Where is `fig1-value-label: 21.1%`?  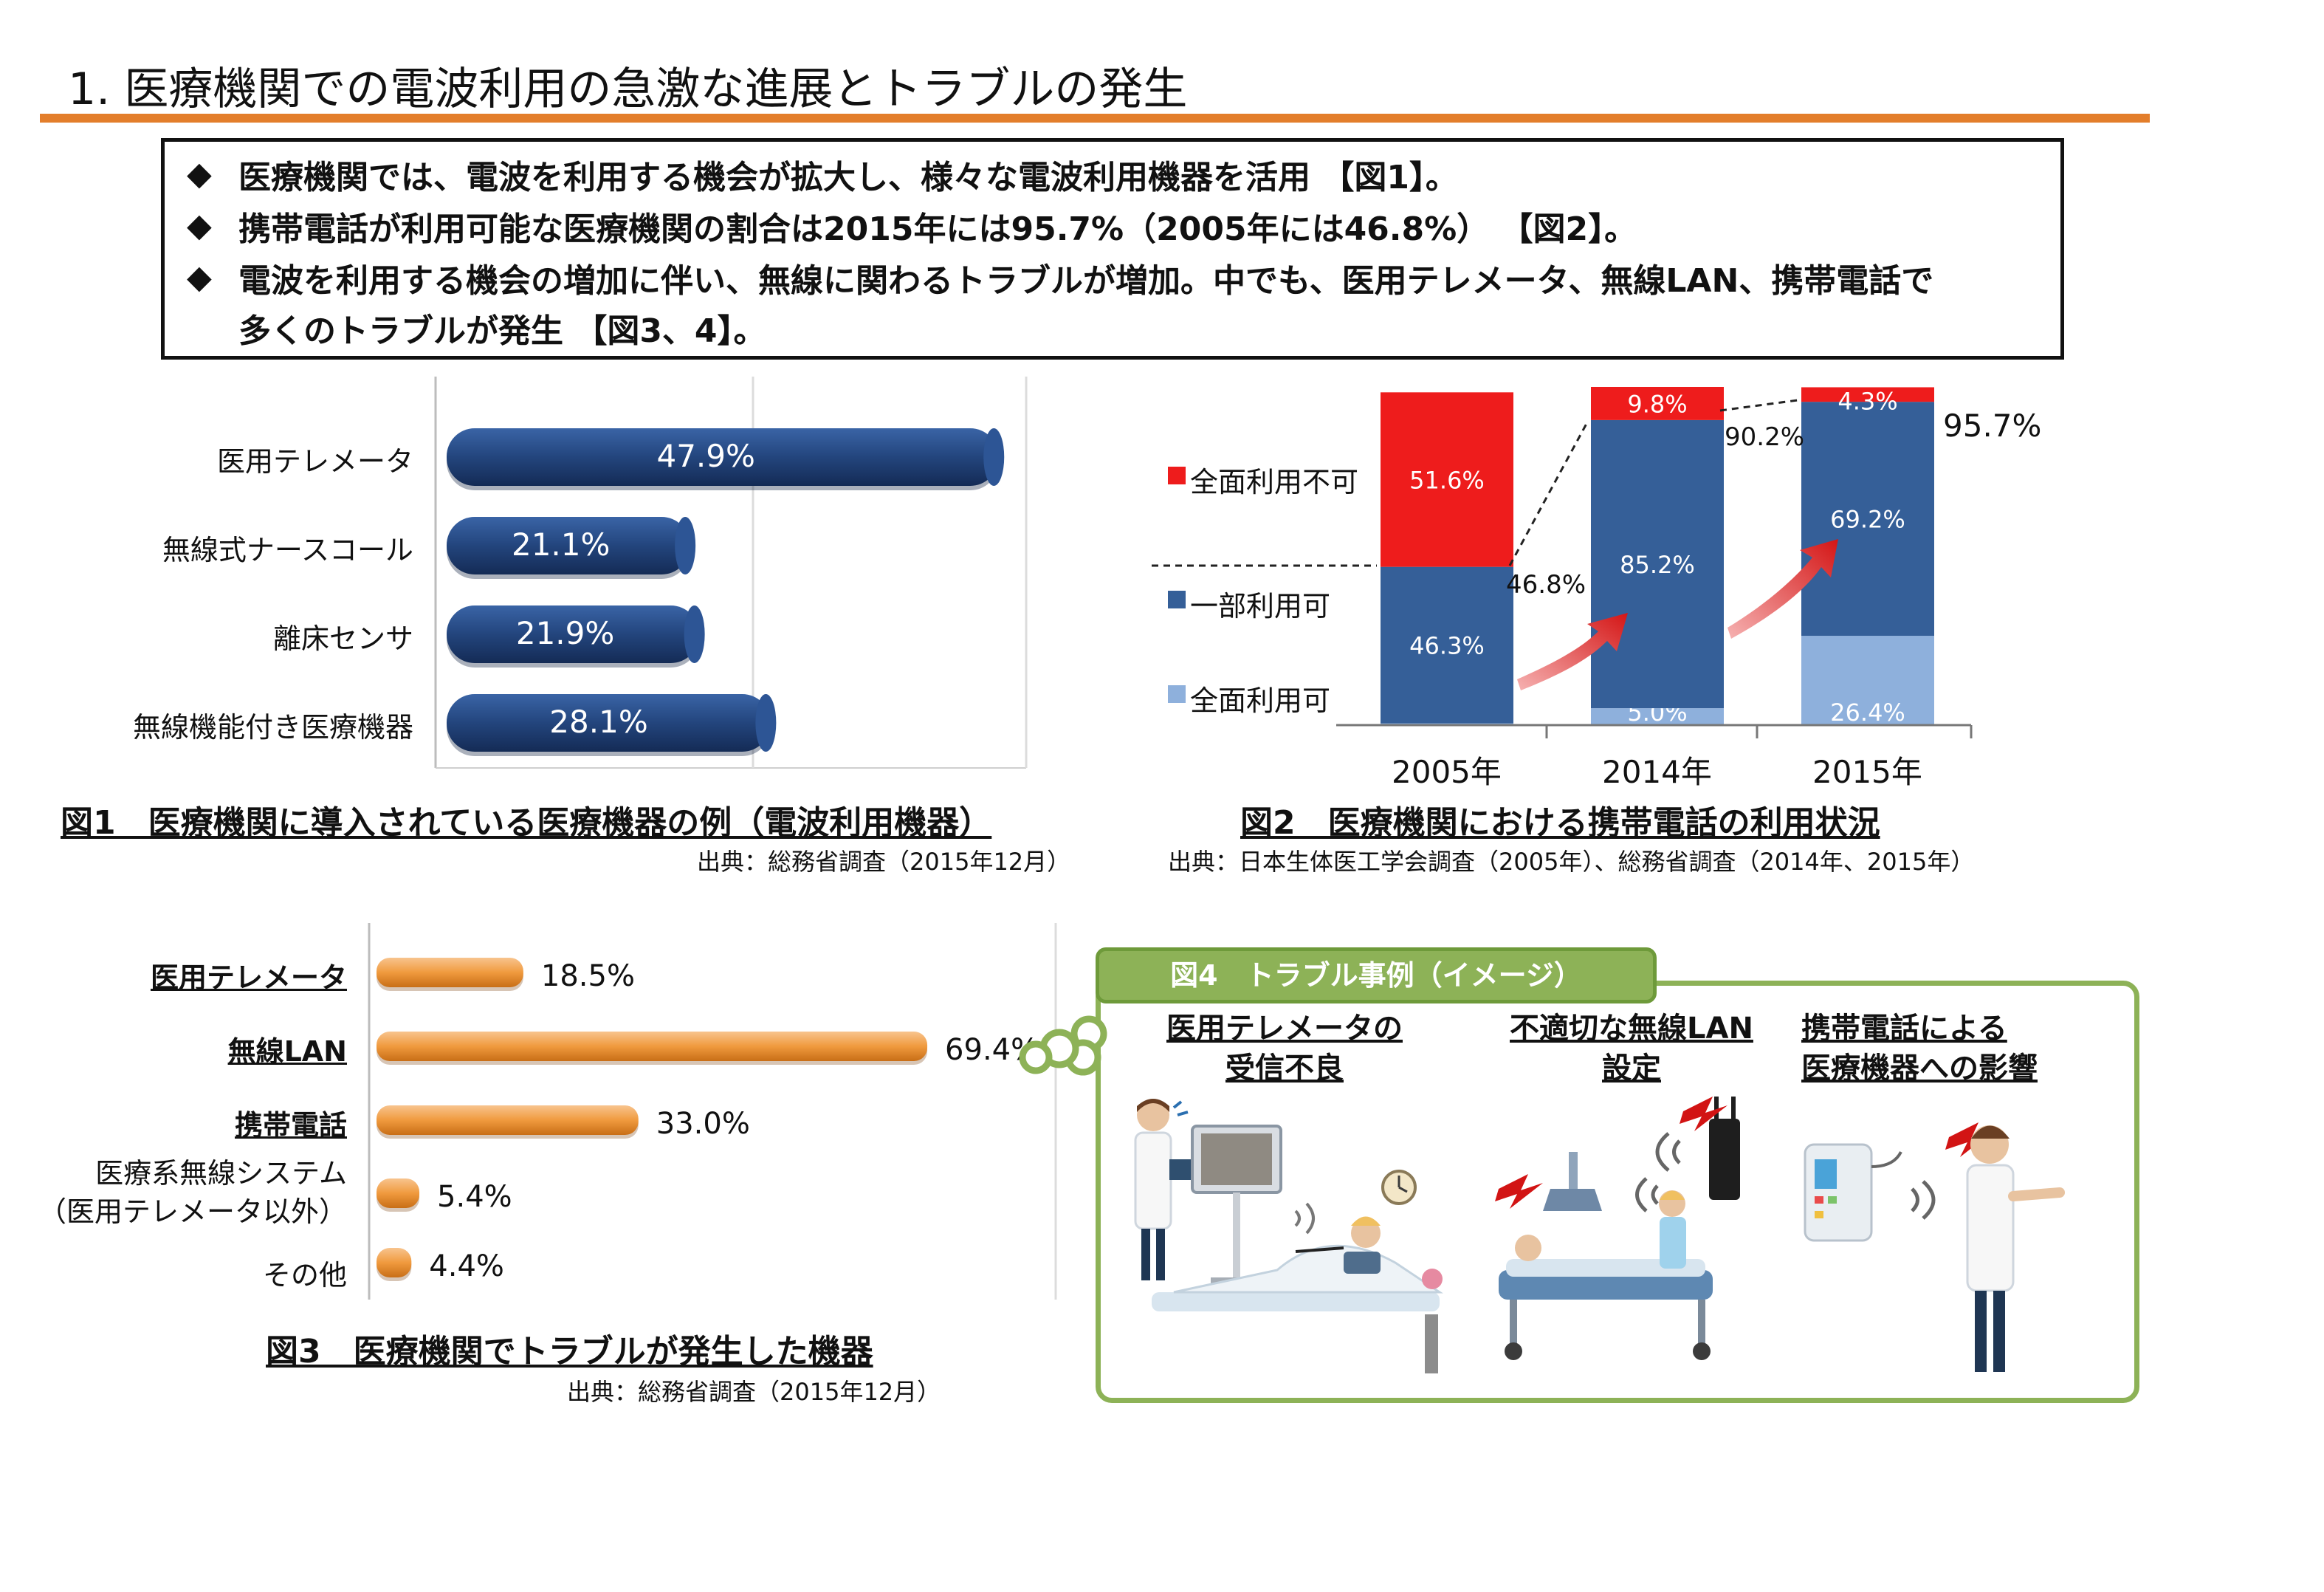 fig1-value-label: 21.1% is located at coordinates (561, 544).